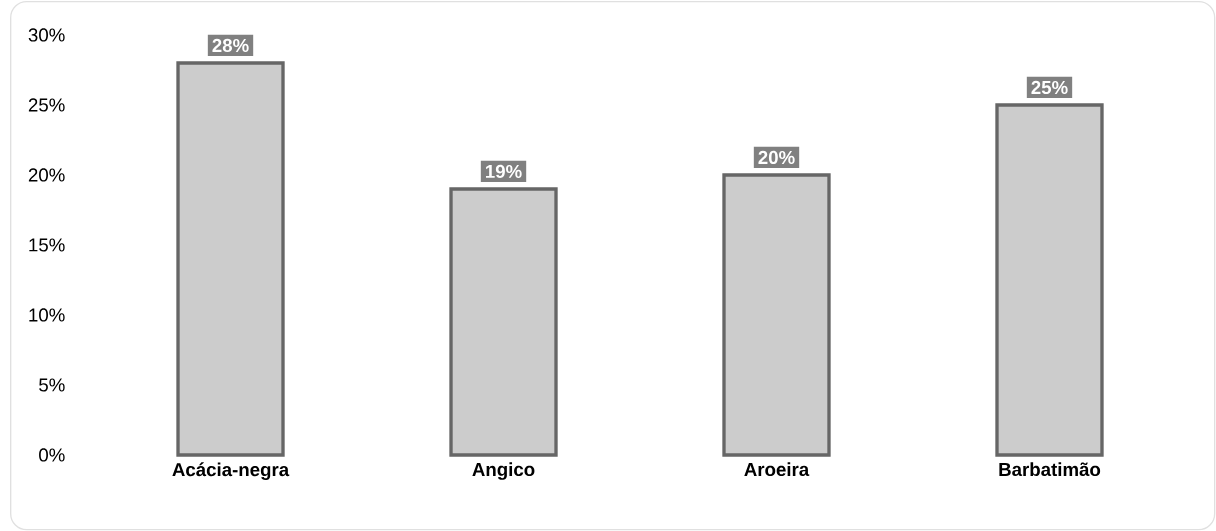 Image resolution: width=1216 pixels, height=531 pixels. I want to click on x-tick-label: Barbatimão, so click(1050, 469).